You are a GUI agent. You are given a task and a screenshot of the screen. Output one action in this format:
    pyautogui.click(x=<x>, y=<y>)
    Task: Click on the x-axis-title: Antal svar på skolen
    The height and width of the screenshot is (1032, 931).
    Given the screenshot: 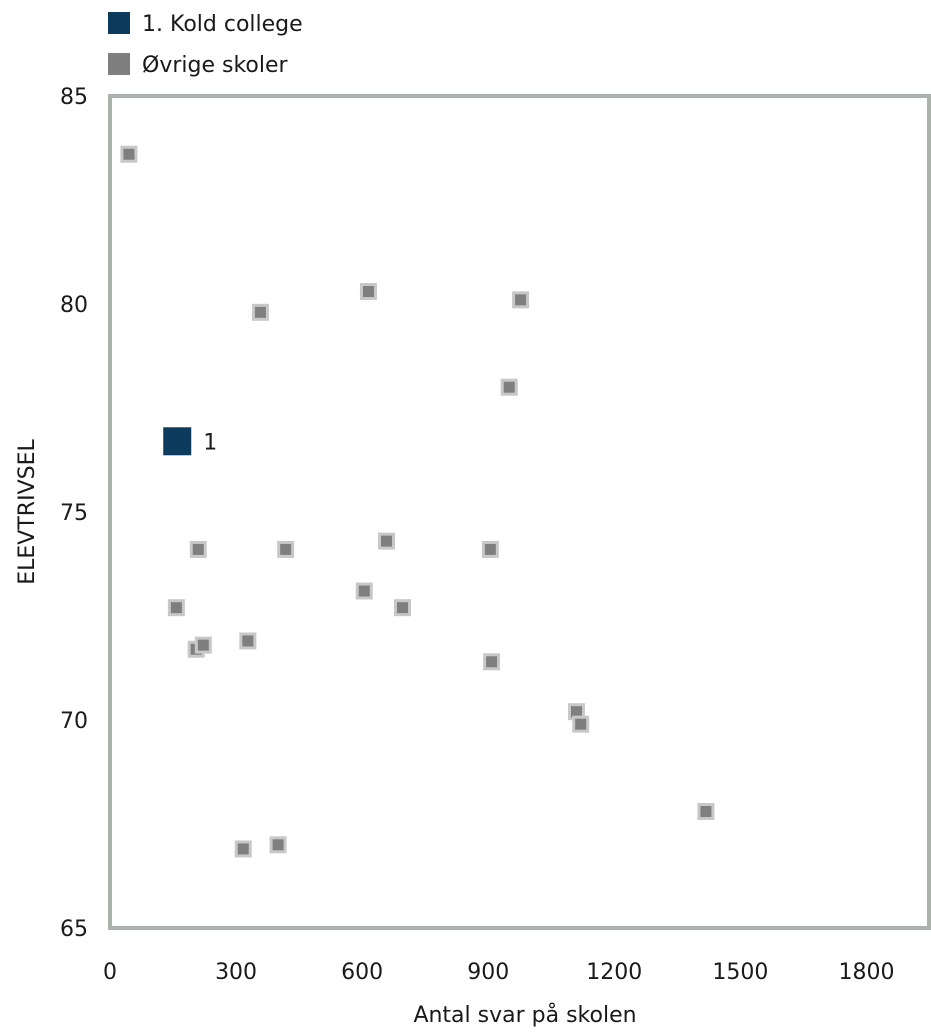 What is the action you would take?
    pyautogui.click(x=524, y=1015)
    